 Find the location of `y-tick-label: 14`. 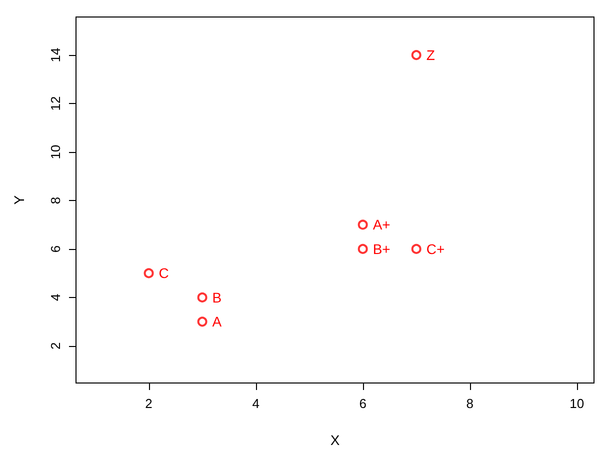

y-tick-label: 14 is located at coordinates (55, 55).